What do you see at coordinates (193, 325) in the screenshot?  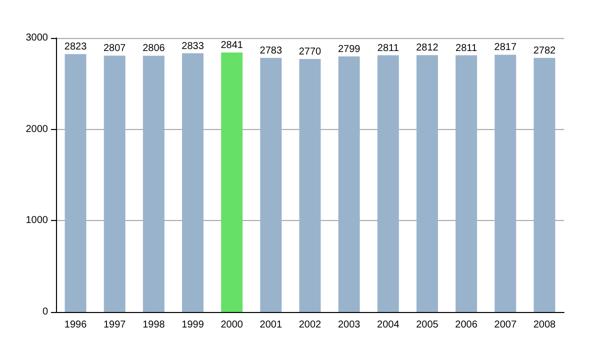 I see `x-tick-label: 1999` at bounding box center [193, 325].